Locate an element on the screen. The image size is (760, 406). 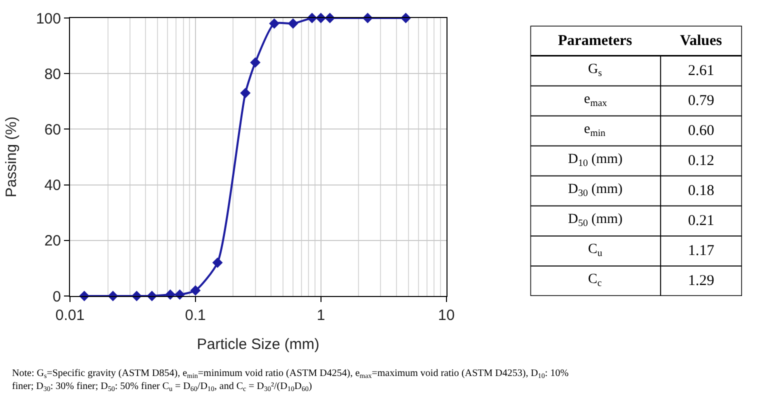
text: 0.18 is located at coordinates (701, 191).